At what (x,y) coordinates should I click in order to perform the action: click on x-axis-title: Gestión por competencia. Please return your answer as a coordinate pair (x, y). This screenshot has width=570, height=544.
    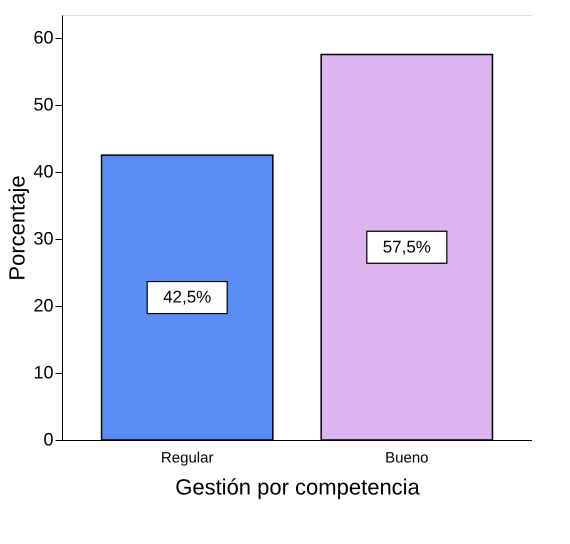
    Looking at the image, I should click on (298, 487).